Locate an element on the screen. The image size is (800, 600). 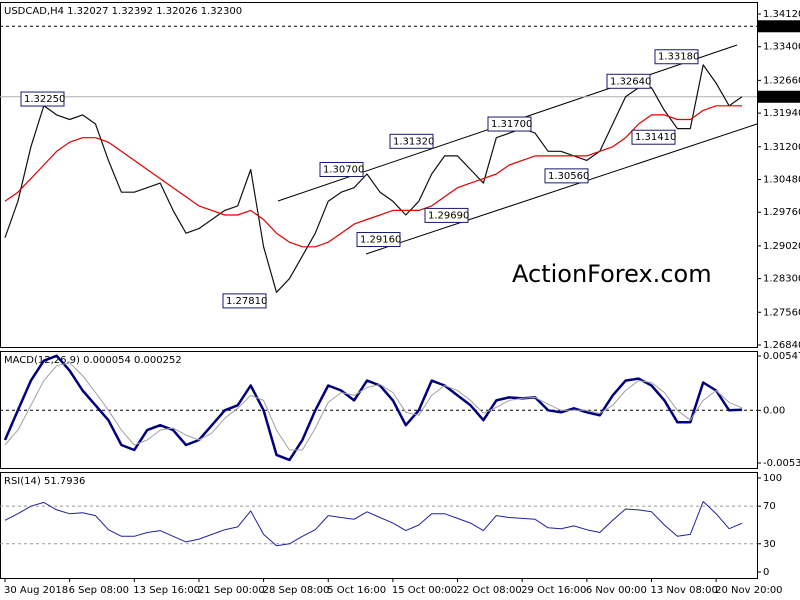
y-tick-label: 1.31200 is located at coordinates (781, 147).